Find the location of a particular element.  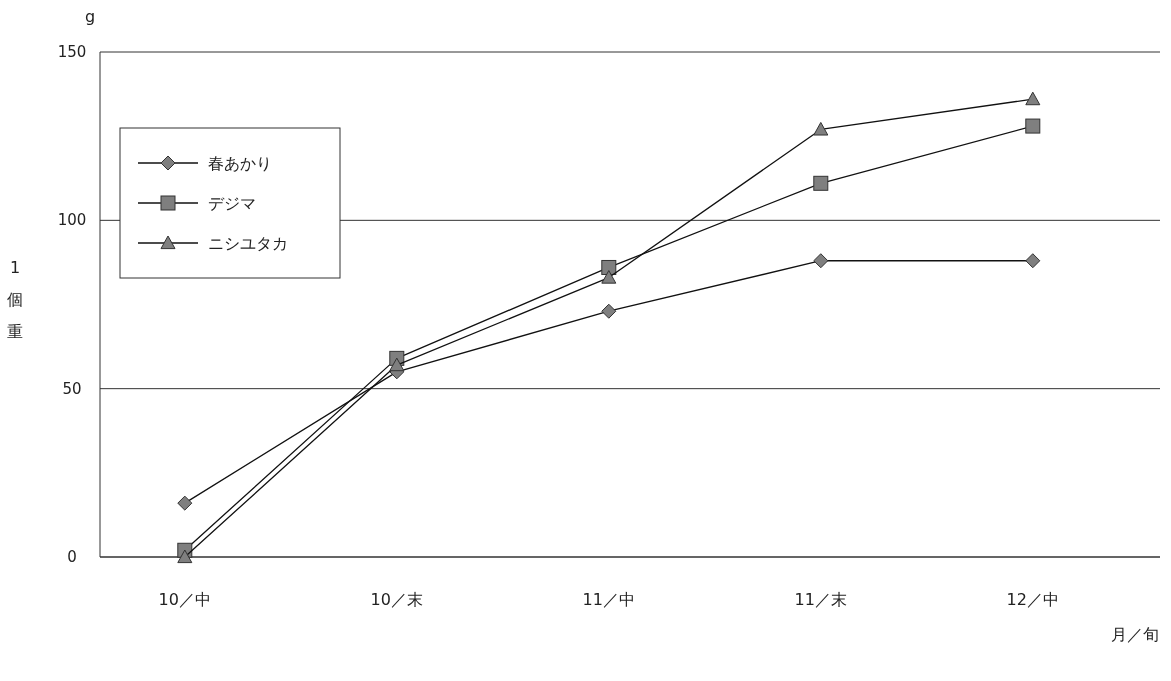

legend-label: デジマ is located at coordinates (232, 203).